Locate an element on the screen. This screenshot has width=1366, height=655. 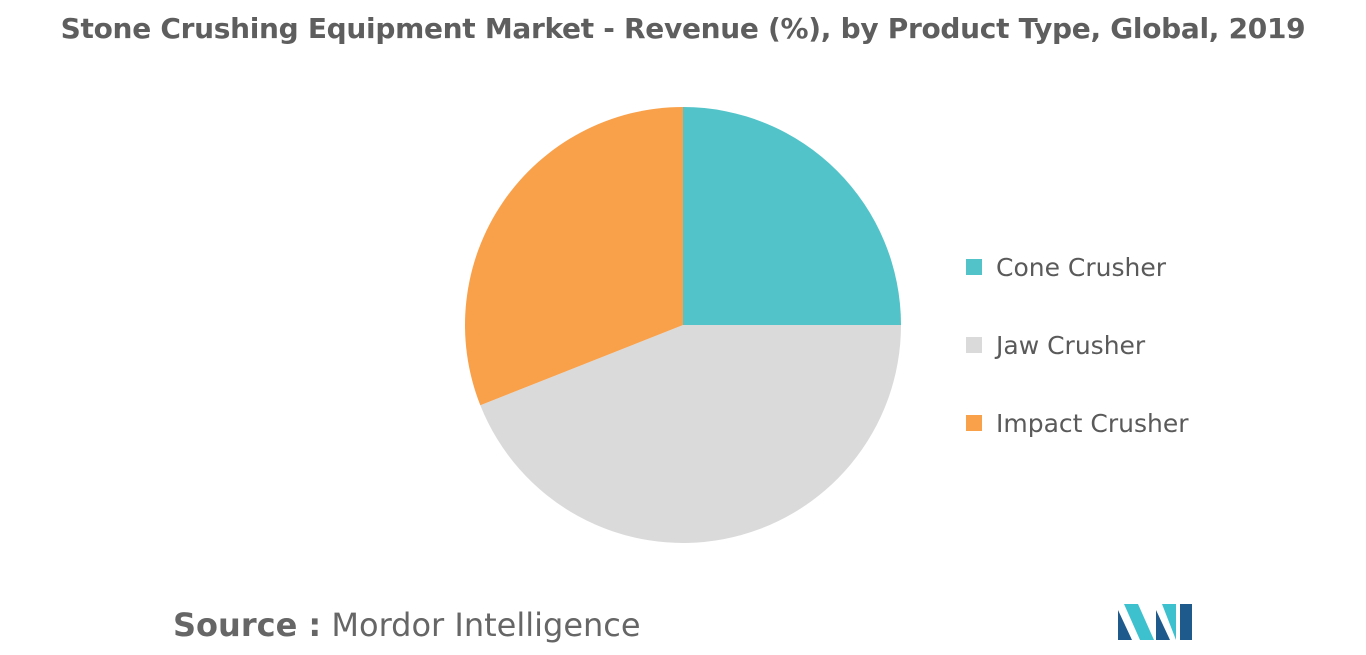
mordor-intelligence-logo is located at coordinates (1155, 622).